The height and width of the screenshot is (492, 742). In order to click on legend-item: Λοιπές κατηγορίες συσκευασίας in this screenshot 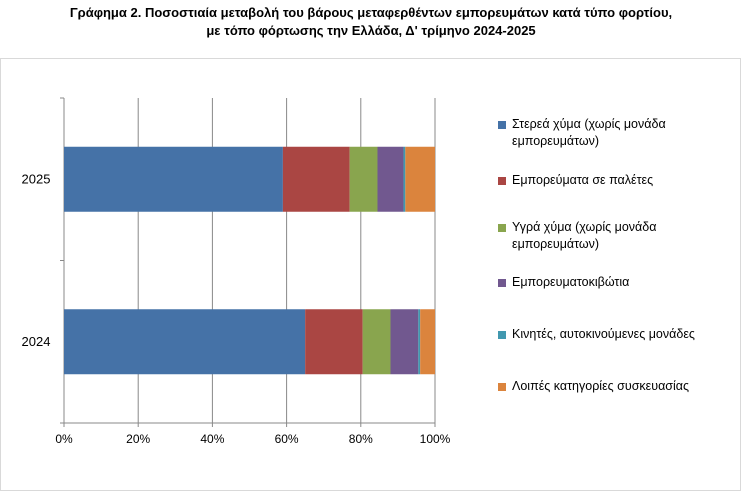, I will do `click(610, 386)`.